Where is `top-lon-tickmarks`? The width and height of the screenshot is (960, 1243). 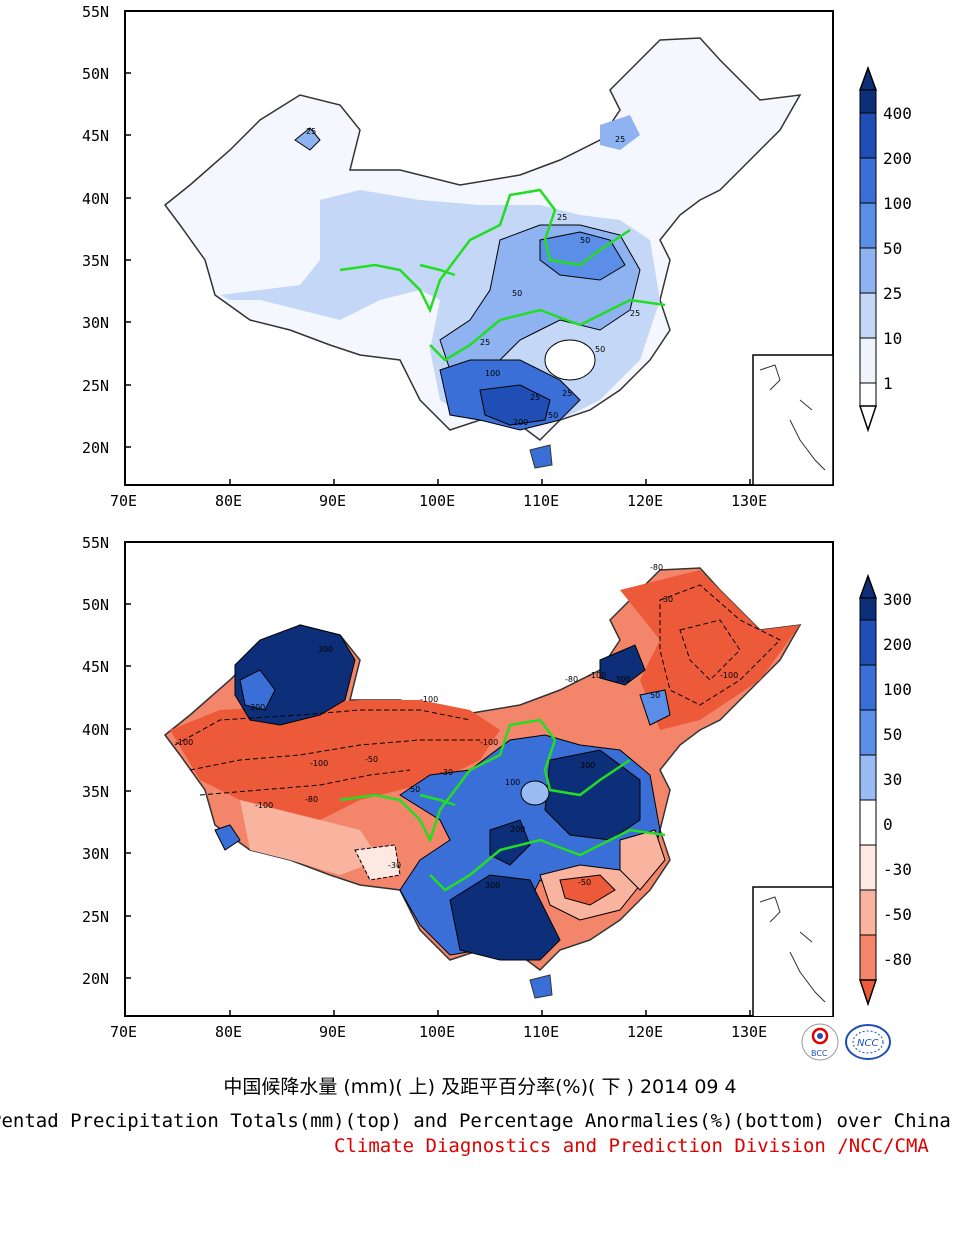
top-lon-tickmarks is located at coordinates (490, 482).